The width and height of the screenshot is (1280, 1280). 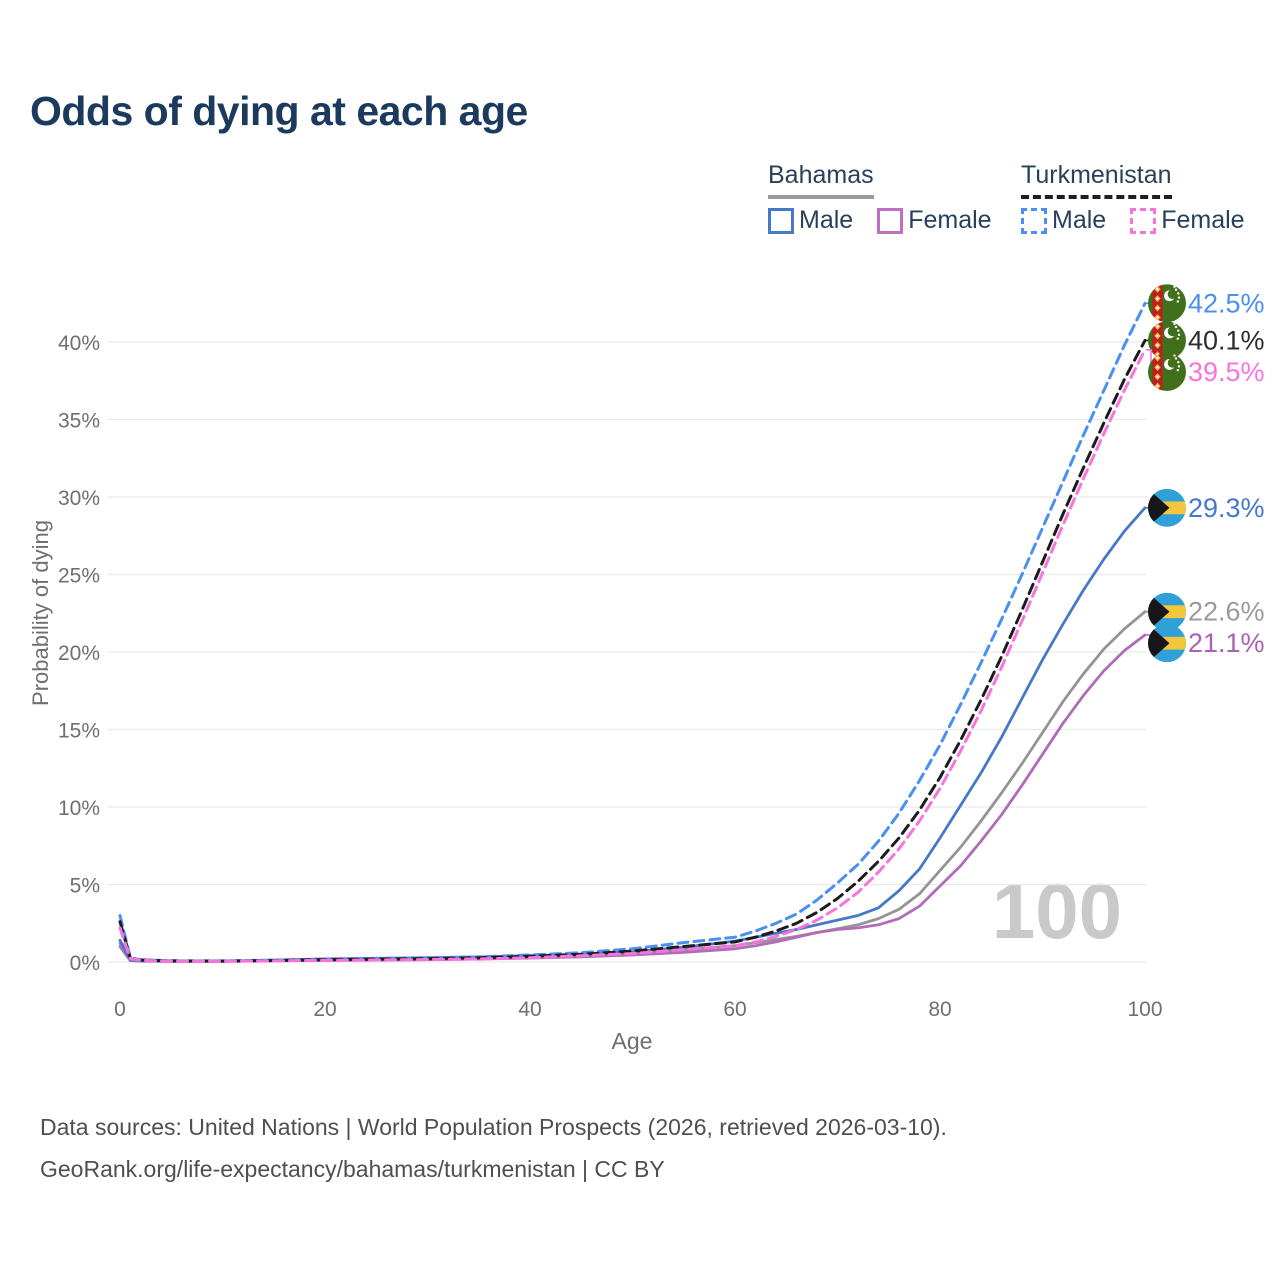 What do you see at coordinates (1143, 220) in the screenshot?
I see `turkmenistan-female-swatch-icon` at bounding box center [1143, 220].